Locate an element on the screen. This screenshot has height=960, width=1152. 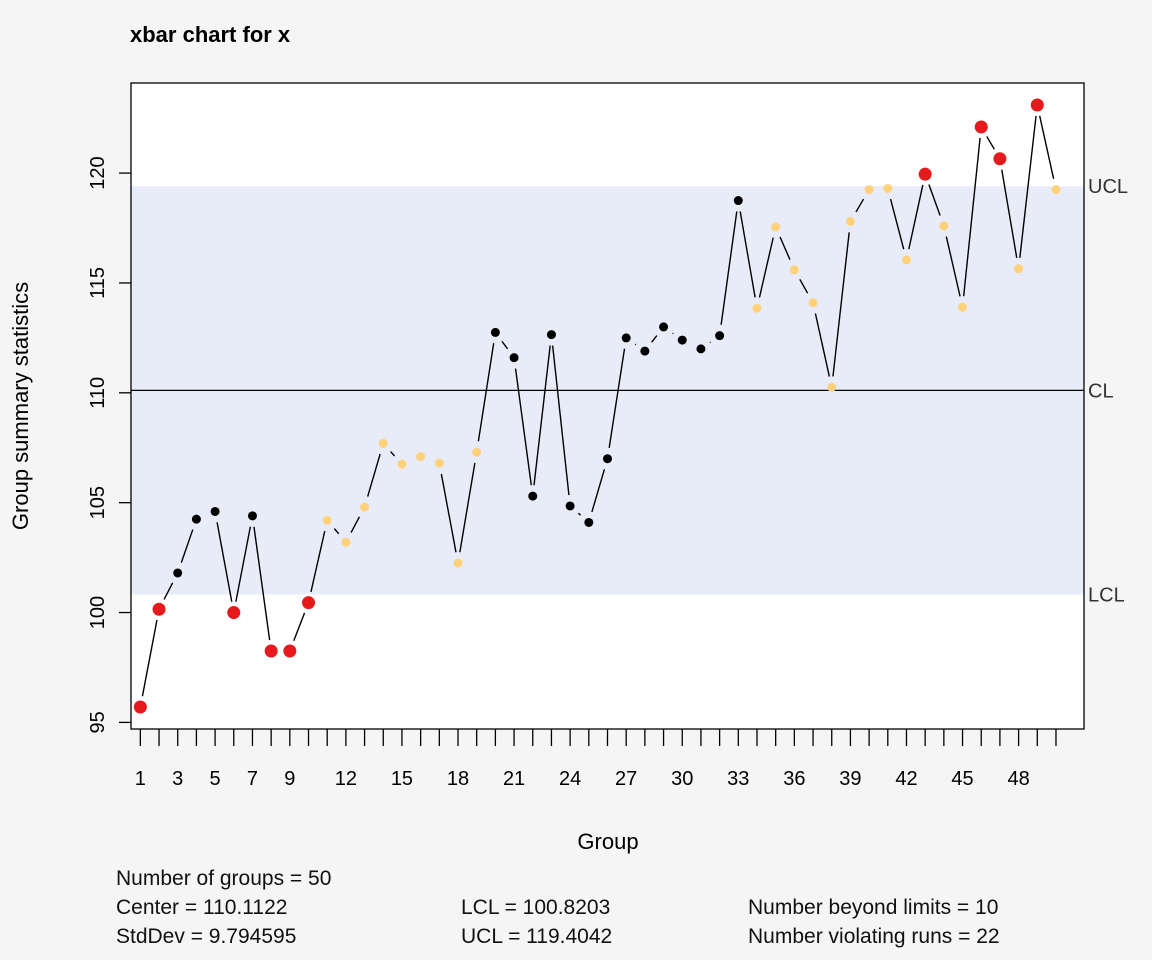
x-tick-label: 33 is located at coordinates (738, 779).